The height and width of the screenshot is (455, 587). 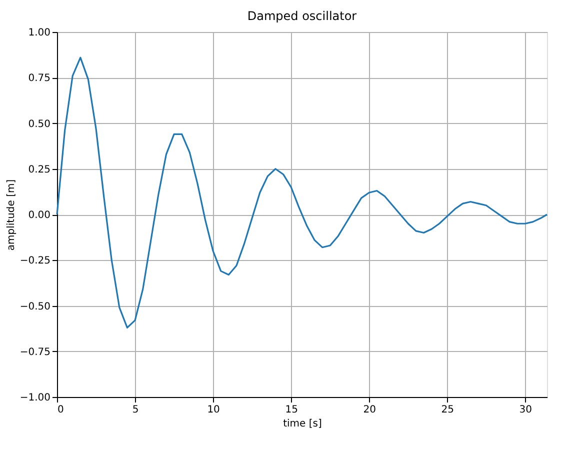 I want to click on x-tick-label: 10, so click(x=213, y=410).